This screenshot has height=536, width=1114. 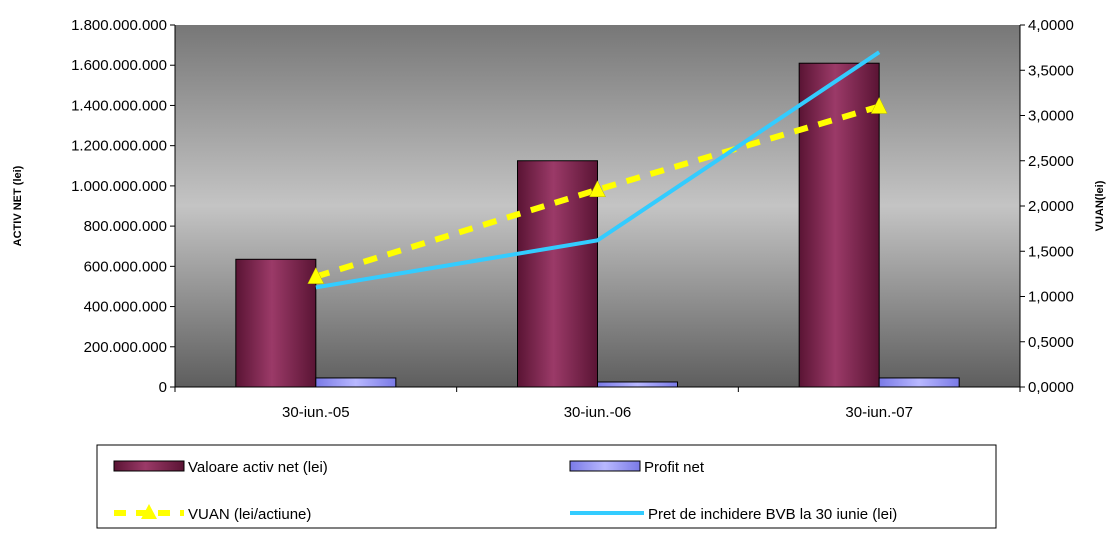 I want to click on y-tick-label: 200.000.000, so click(x=125, y=347).